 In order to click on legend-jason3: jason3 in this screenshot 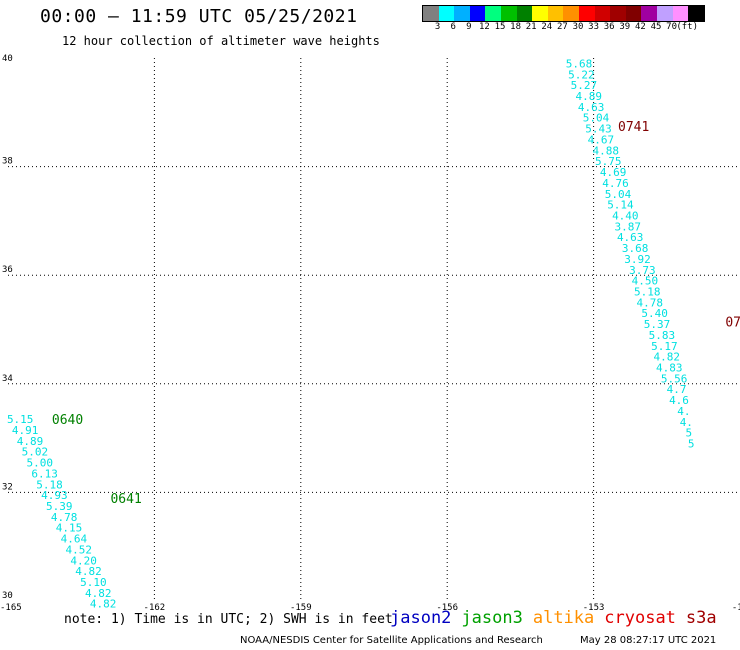, I will do `click(492, 618)`.